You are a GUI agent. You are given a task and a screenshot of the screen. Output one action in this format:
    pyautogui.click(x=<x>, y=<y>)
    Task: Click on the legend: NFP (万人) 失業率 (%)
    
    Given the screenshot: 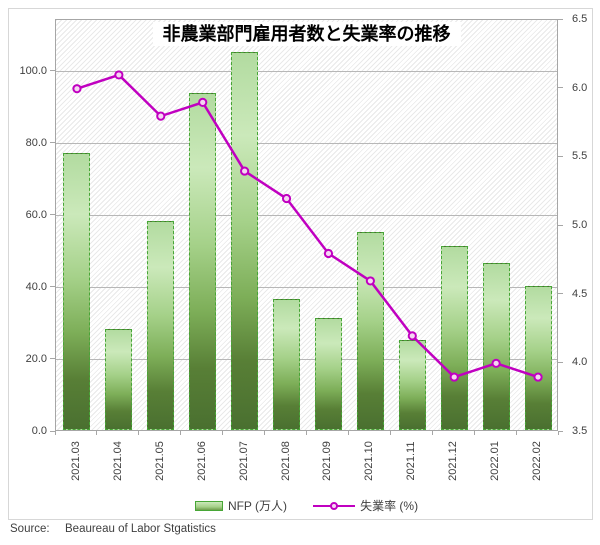 What is the action you would take?
    pyautogui.click(x=306, y=505)
    